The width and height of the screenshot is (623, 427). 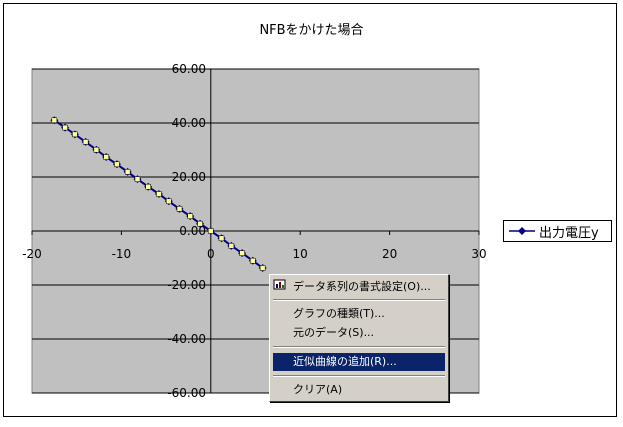 I want to click on y-tick-label: -20.00, so click(x=186, y=285).